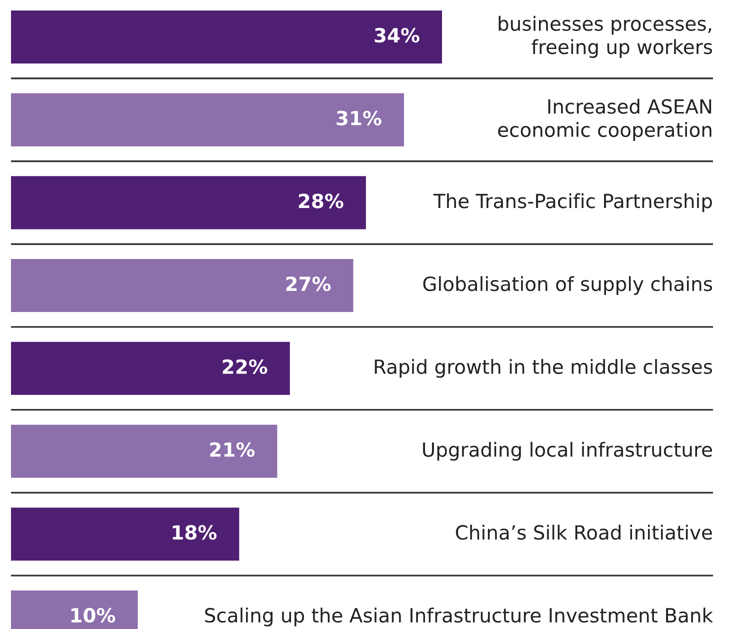 This screenshot has height=629, width=730. I want to click on data-label: 22%, so click(245, 366).